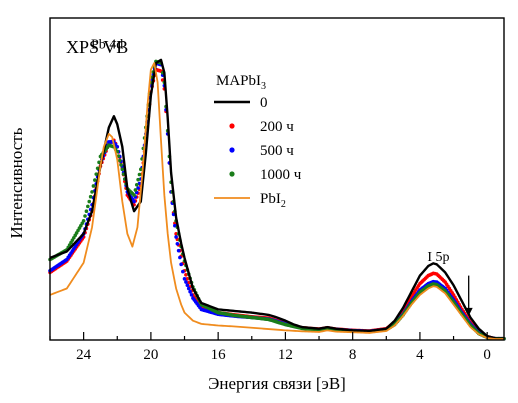 This screenshot has width=518, height=403. Describe the element at coordinates (241, 103) in the screenshot. I see `legend-entry-0: 0` at that location.